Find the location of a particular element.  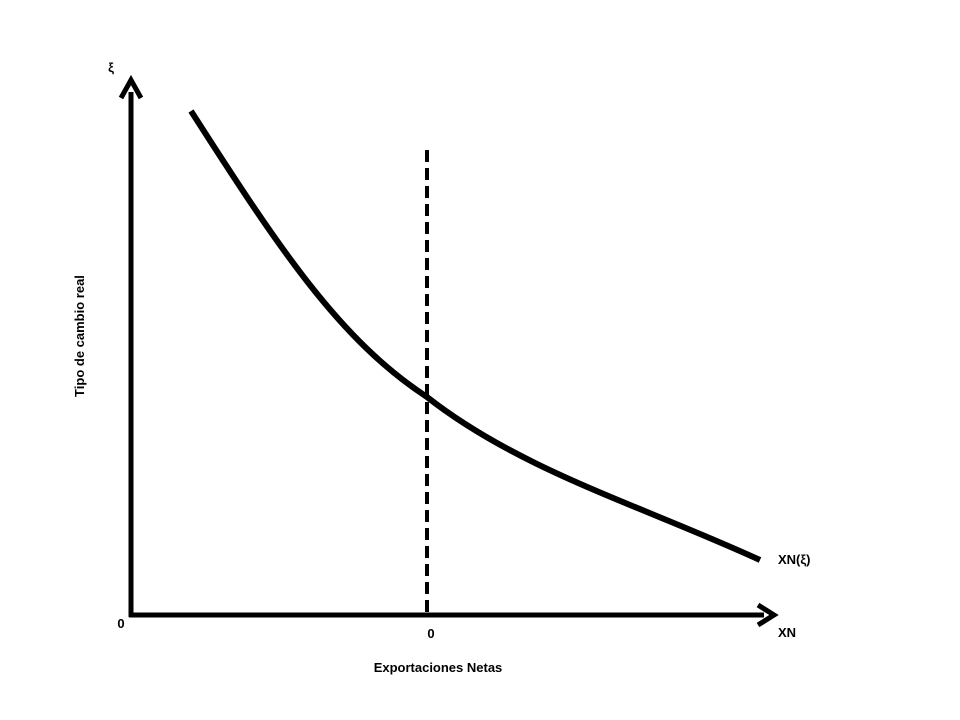

x-axis-title: Exportaciones Netas is located at coordinates (438, 667).